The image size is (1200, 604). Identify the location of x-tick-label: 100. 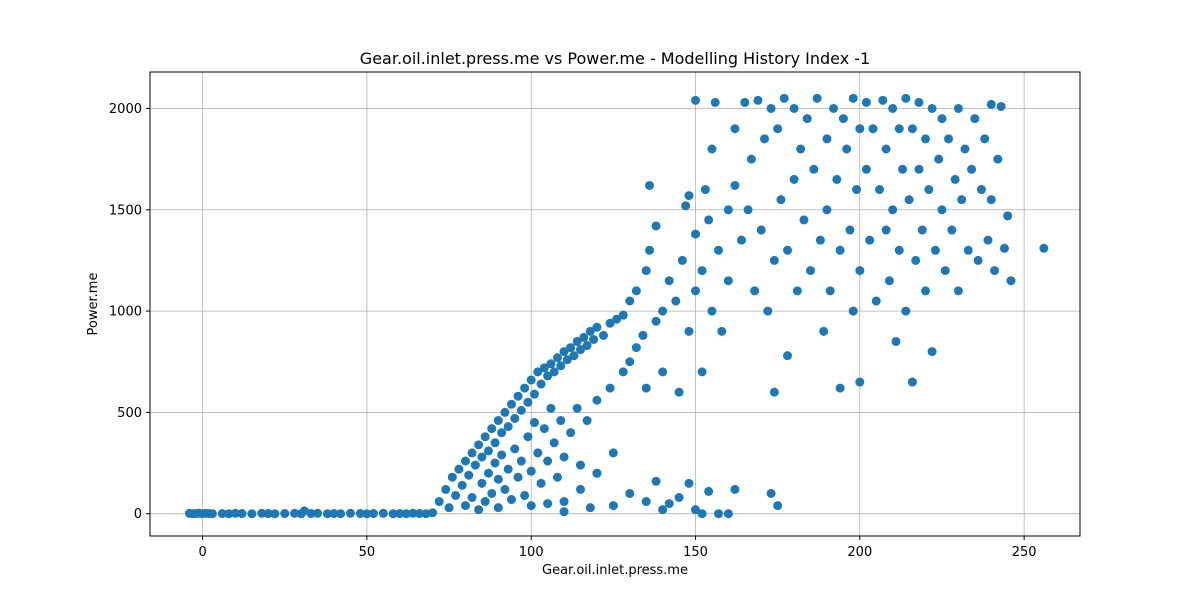
(531, 552).